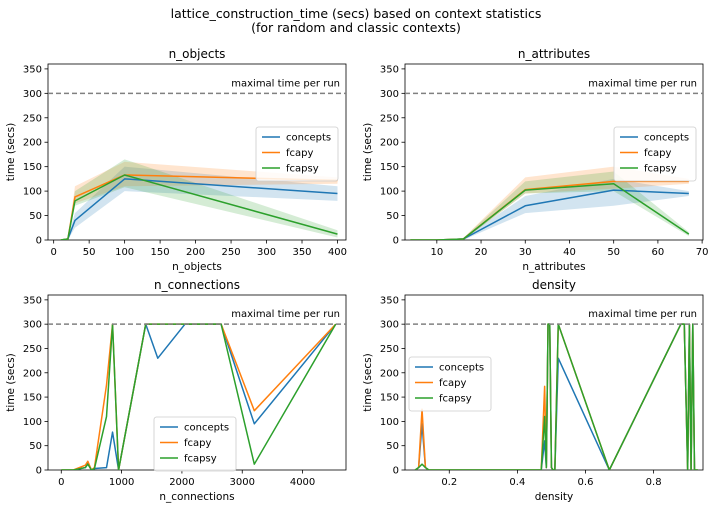 The image size is (712, 510). Describe the element at coordinates (181, 482) in the screenshot. I see `x-tick-label: 2000` at that location.